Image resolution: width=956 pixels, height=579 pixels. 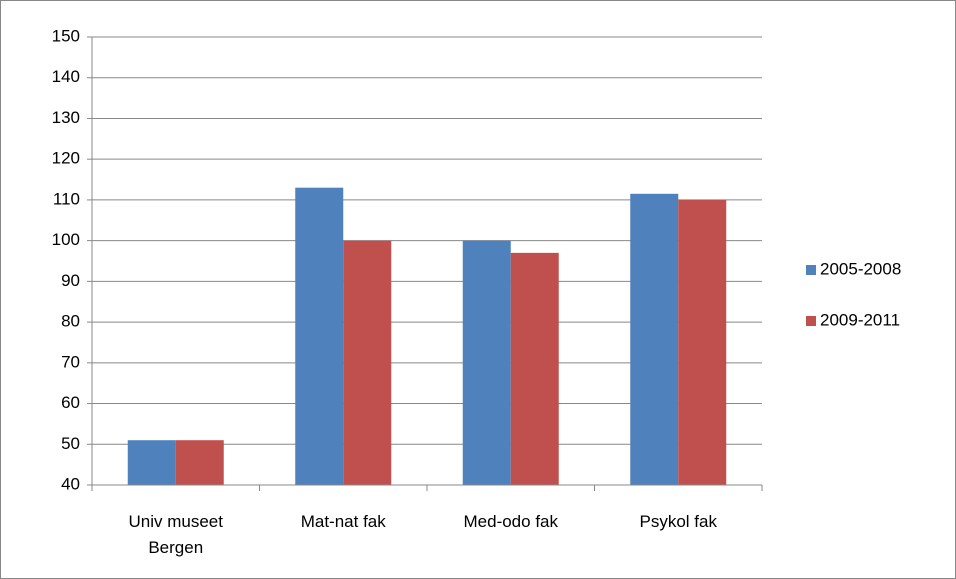 What do you see at coordinates (70, 280) in the screenshot?
I see `y-tick-label: 90` at bounding box center [70, 280].